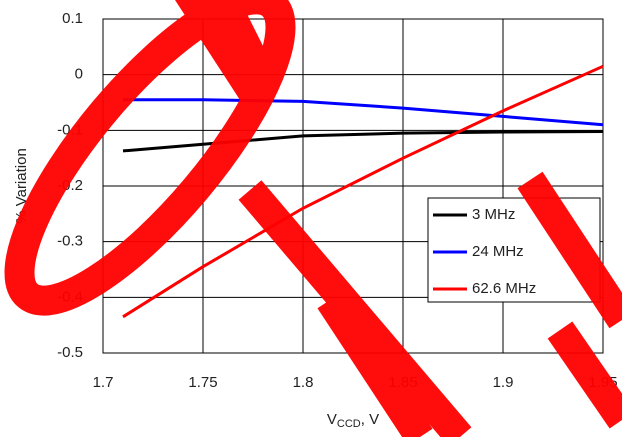 The image size is (622, 437). Describe the element at coordinates (103, 382) in the screenshot. I see `x-tick-label: 1.7` at that location.